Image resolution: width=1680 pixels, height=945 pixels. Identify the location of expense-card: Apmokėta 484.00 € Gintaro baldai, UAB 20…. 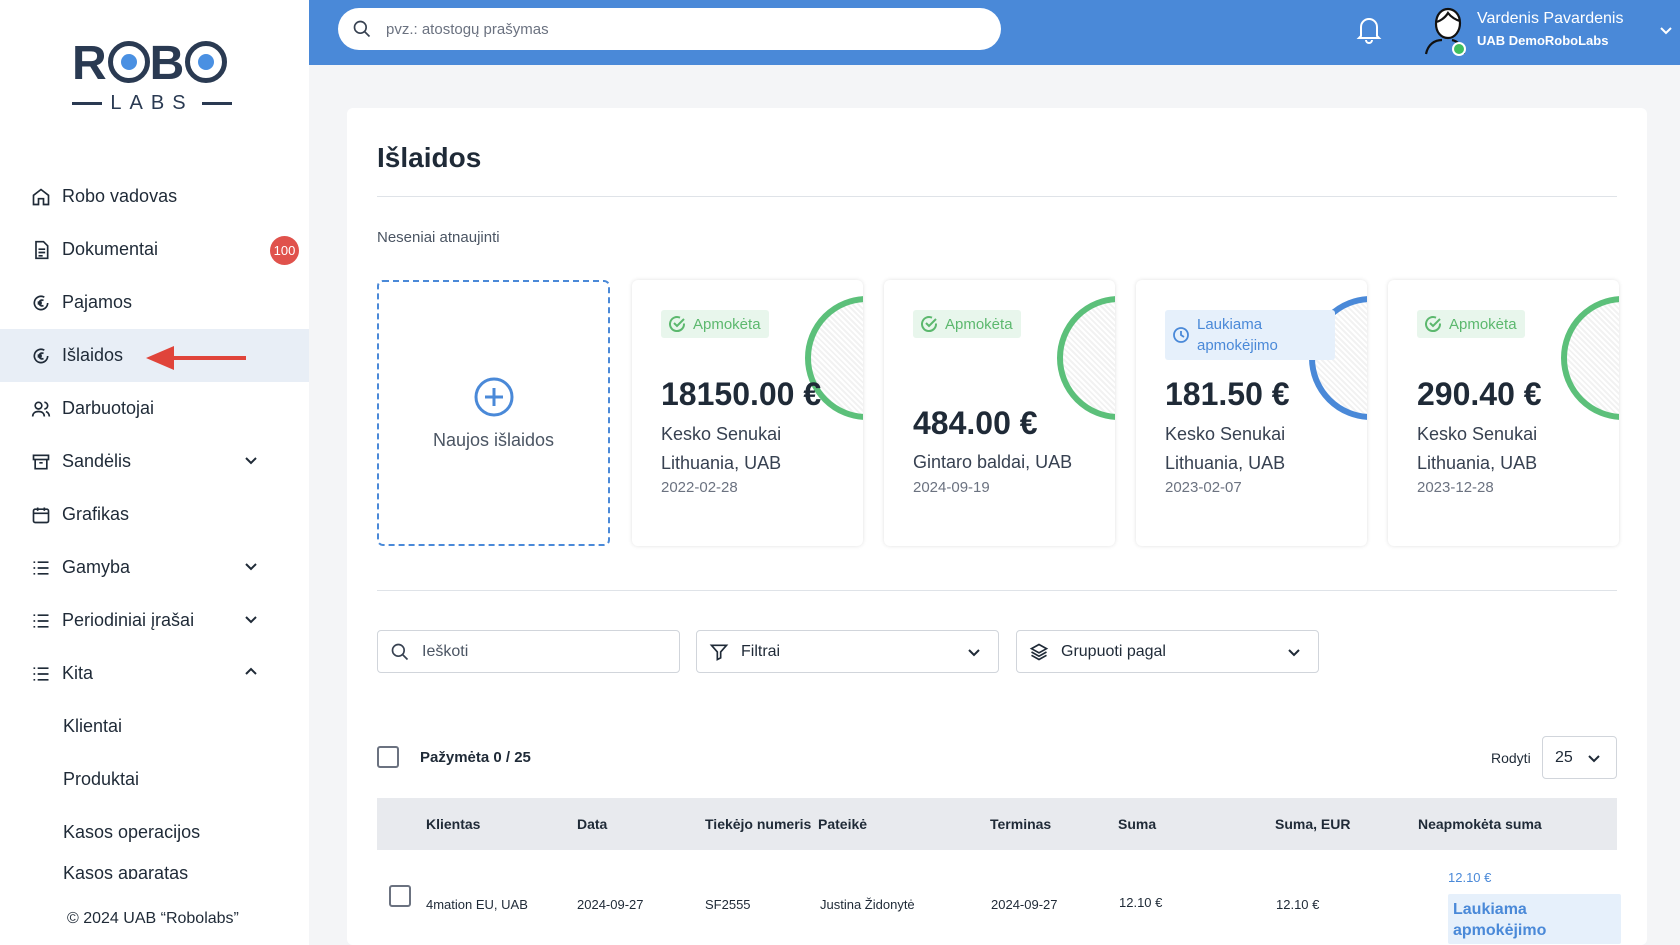
(999, 413).